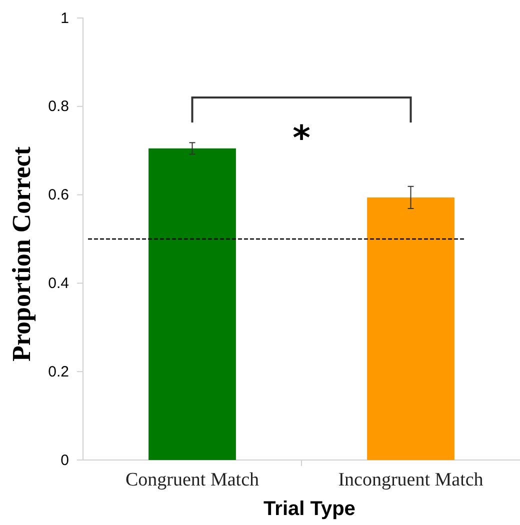 The height and width of the screenshot is (525, 520). I want to click on y-tick-label: 0.6, so click(58, 195).